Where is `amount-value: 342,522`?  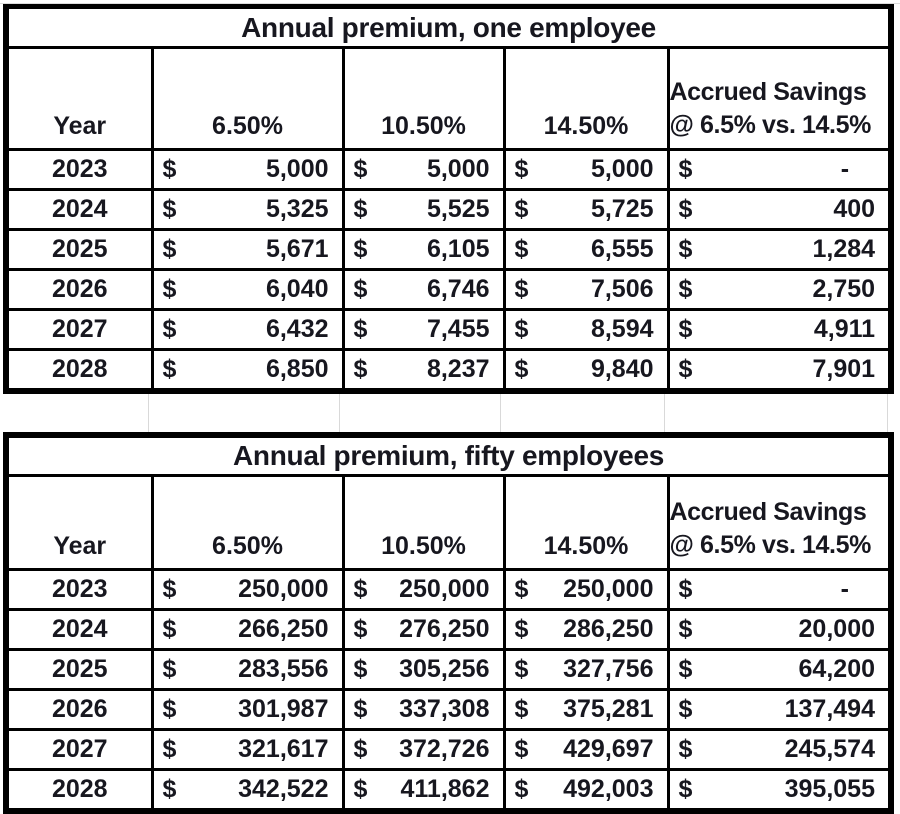 amount-value: 342,522 is located at coordinates (283, 789).